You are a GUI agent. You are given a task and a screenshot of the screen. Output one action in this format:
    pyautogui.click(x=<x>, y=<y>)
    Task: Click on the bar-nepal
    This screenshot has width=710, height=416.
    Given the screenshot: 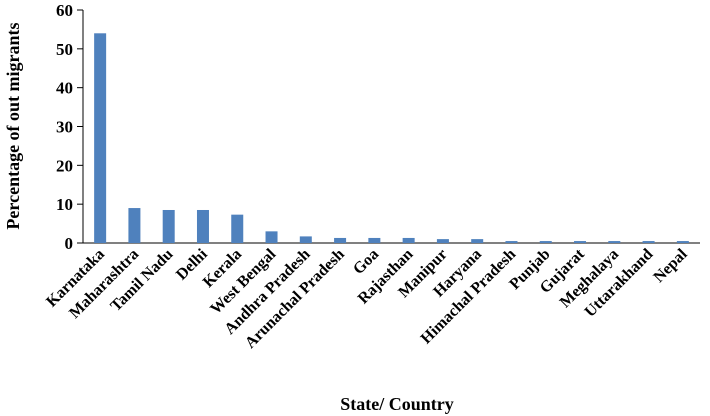 What is the action you would take?
    pyautogui.click(x=682, y=242)
    